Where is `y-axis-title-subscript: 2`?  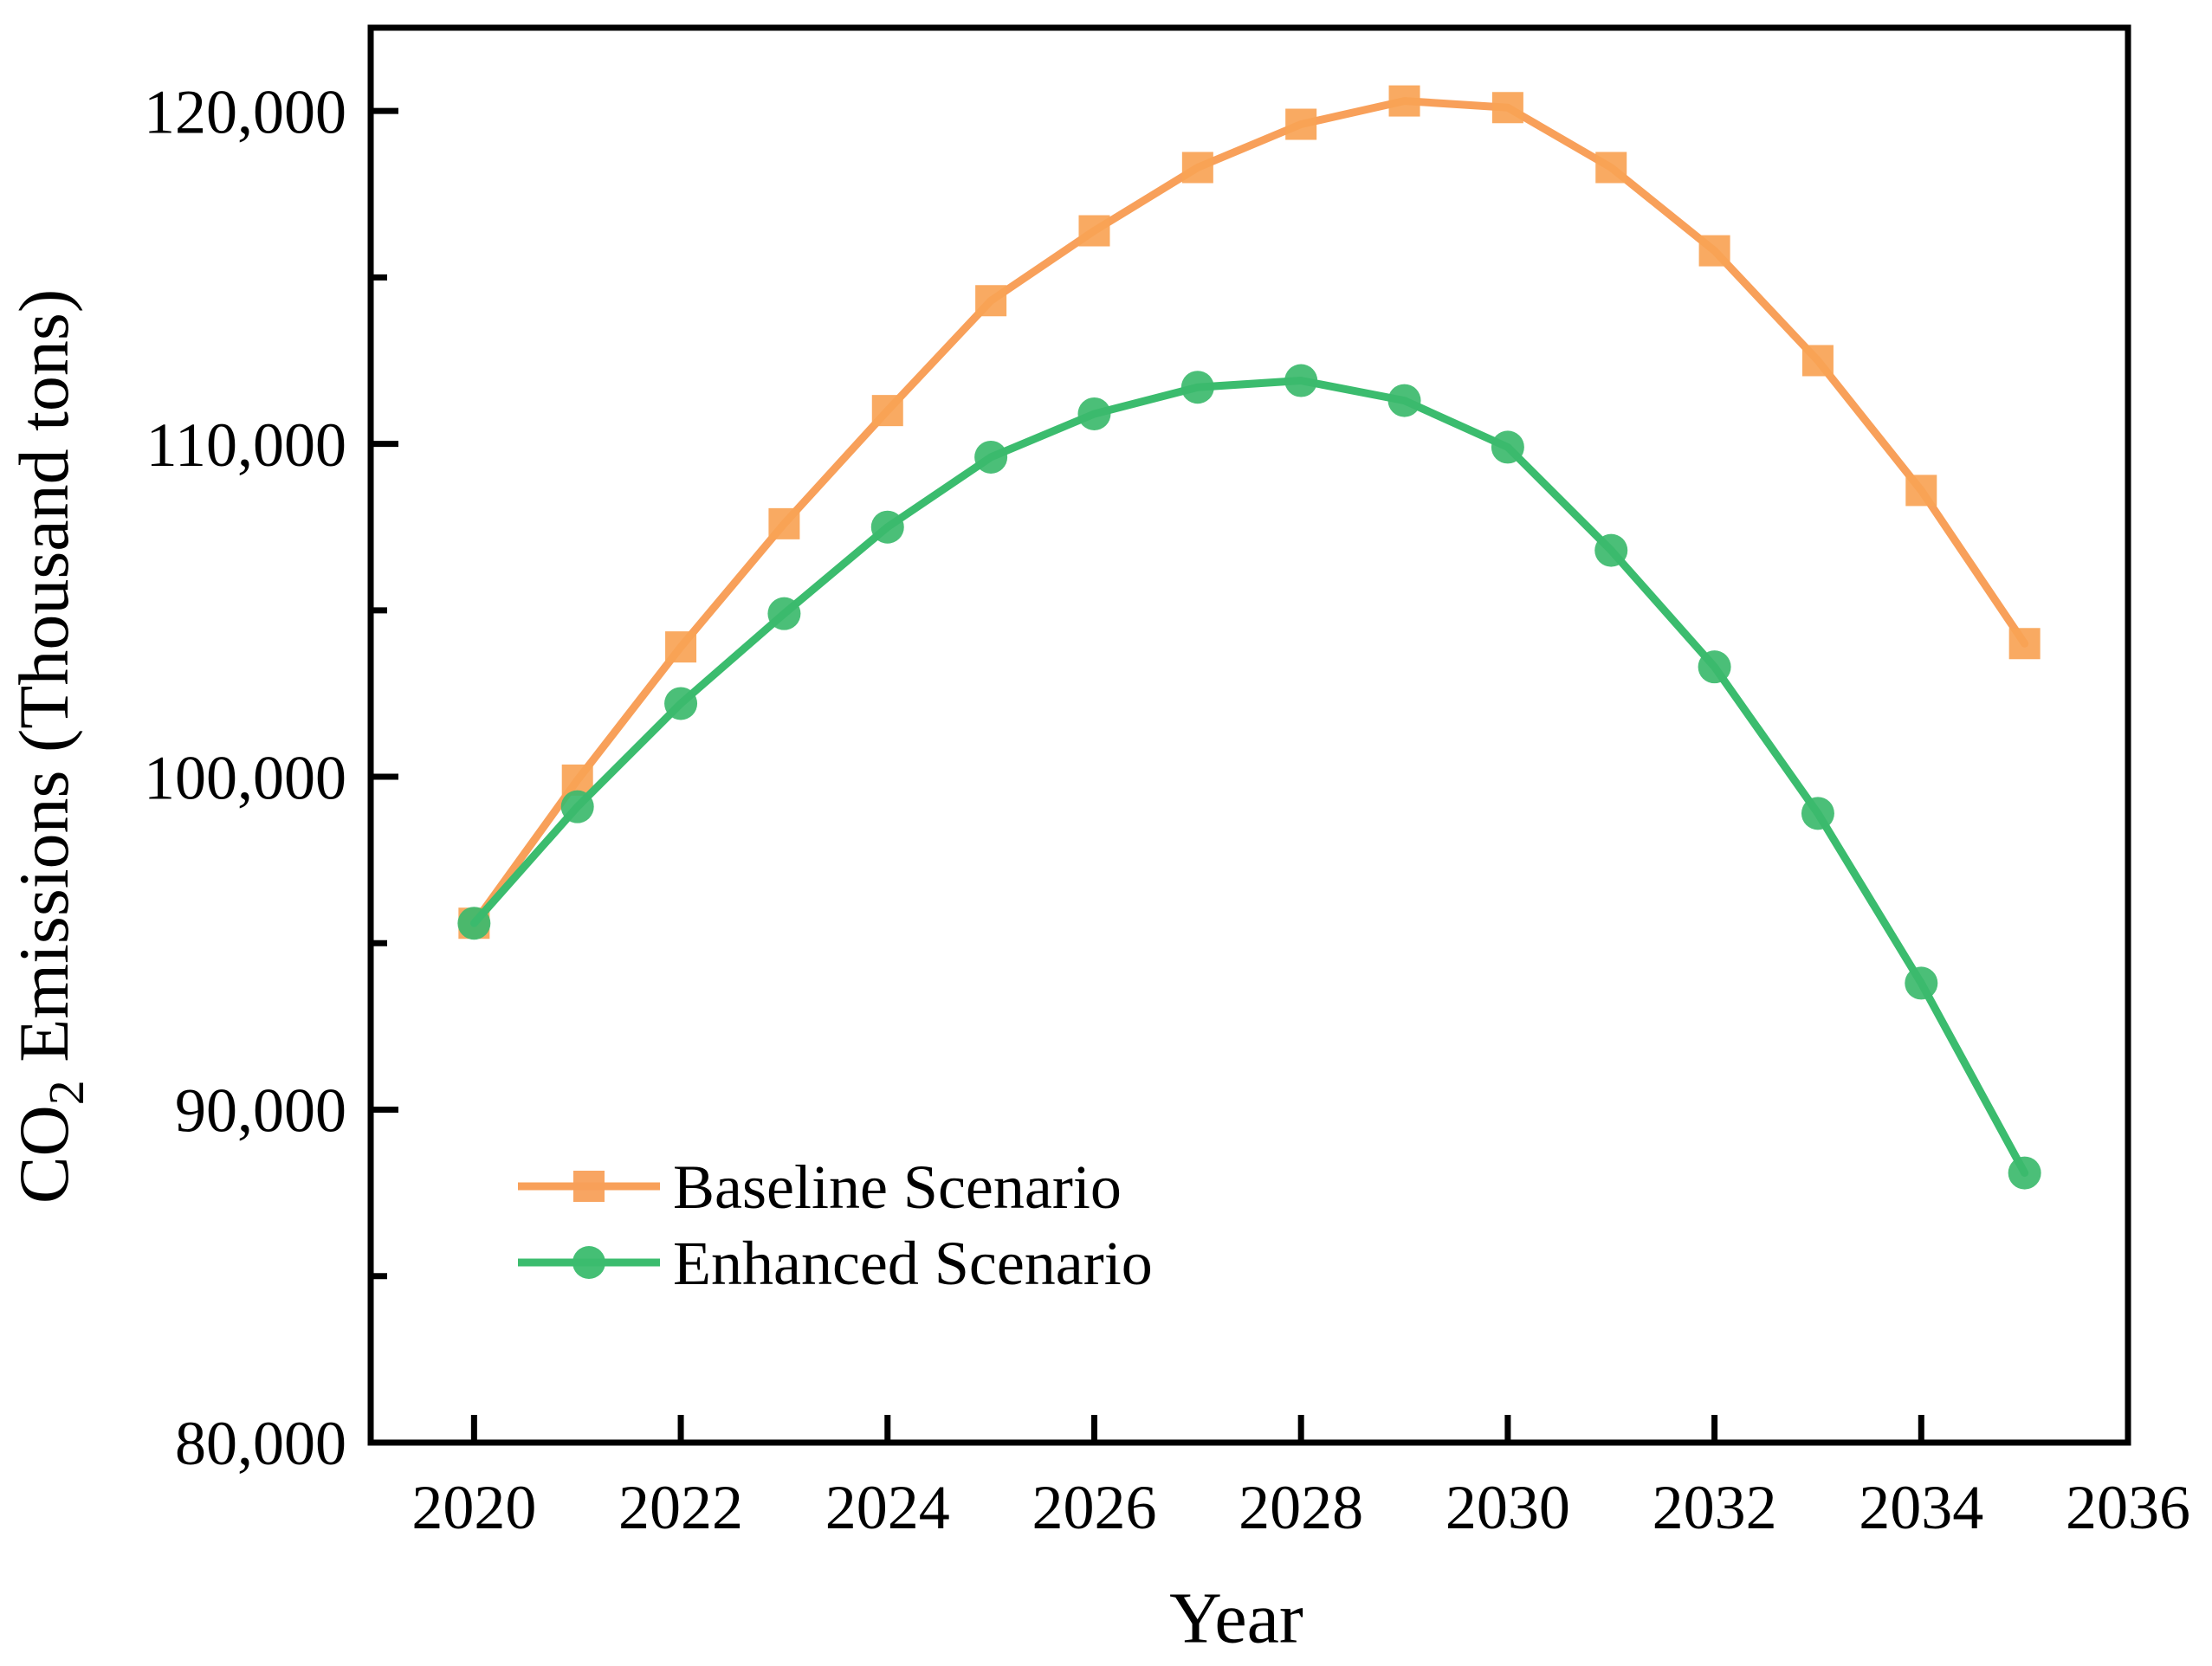 y-axis-title-subscript: 2 is located at coordinates (66, 1092).